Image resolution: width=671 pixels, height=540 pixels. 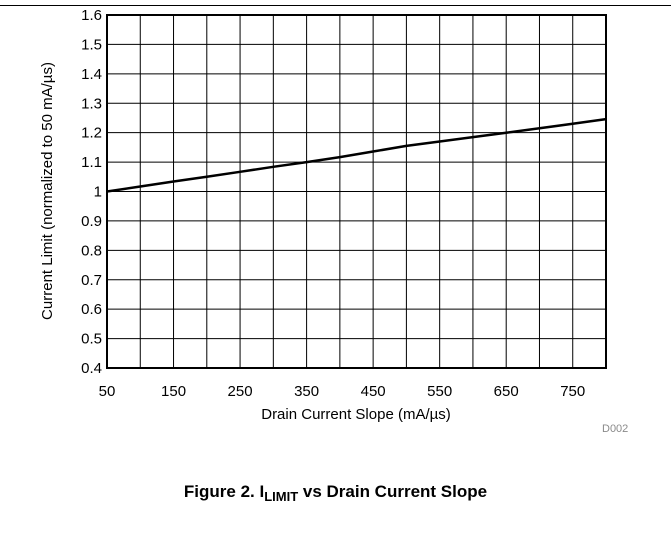 I want to click on x-tick-label: 450, so click(x=373, y=391).